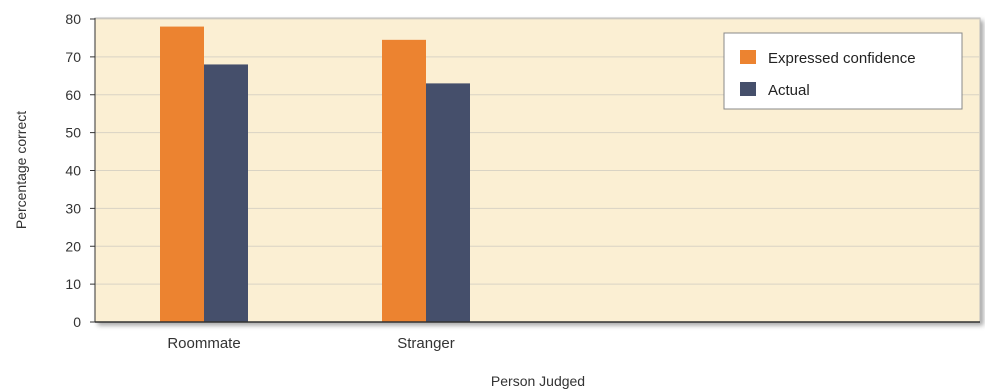  What do you see at coordinates (21, 170) in the screenshot?
I see `y-axis-title: Percentage correct` at bounding box center [21, 170].